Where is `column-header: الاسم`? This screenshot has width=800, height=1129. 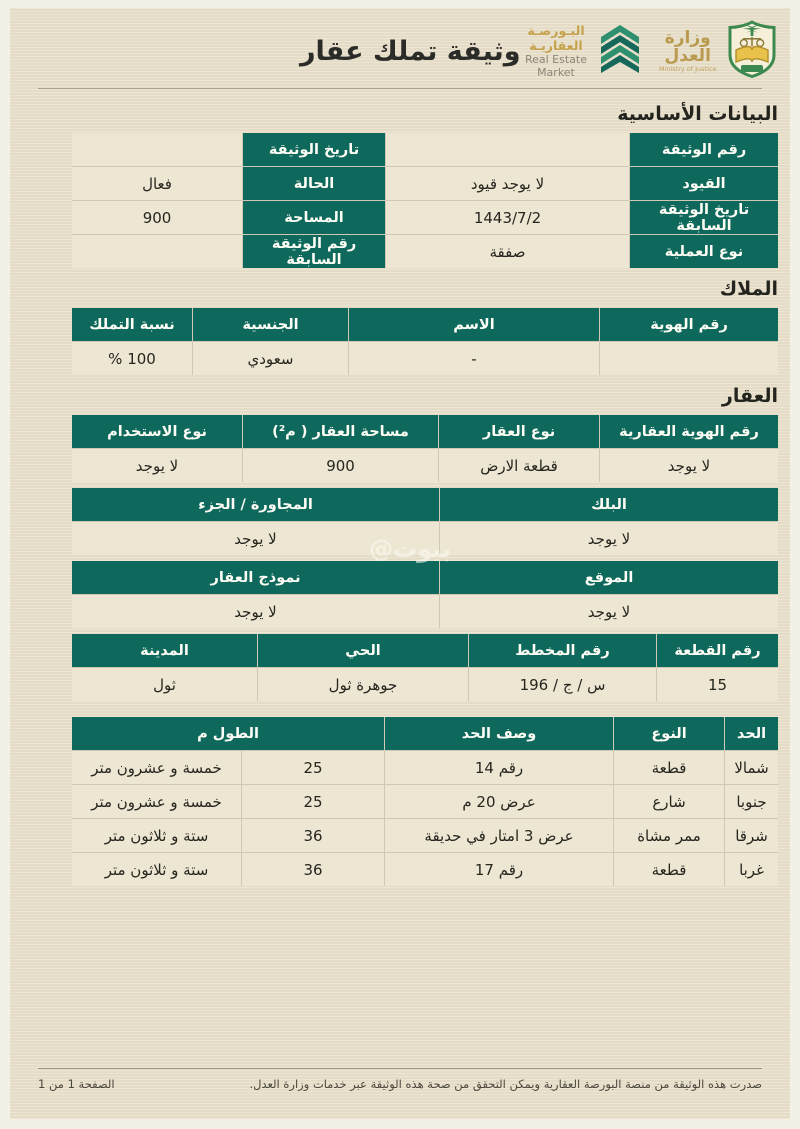 column-header: الاسم is located at coordinates (474, 324).